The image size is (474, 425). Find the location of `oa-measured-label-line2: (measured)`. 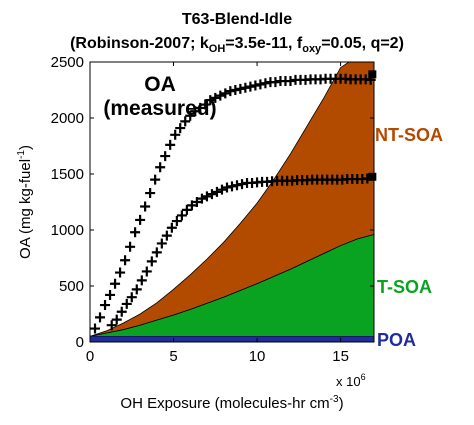

oa-measured-label-line2: (measured) is located at coordinates (159, 108).